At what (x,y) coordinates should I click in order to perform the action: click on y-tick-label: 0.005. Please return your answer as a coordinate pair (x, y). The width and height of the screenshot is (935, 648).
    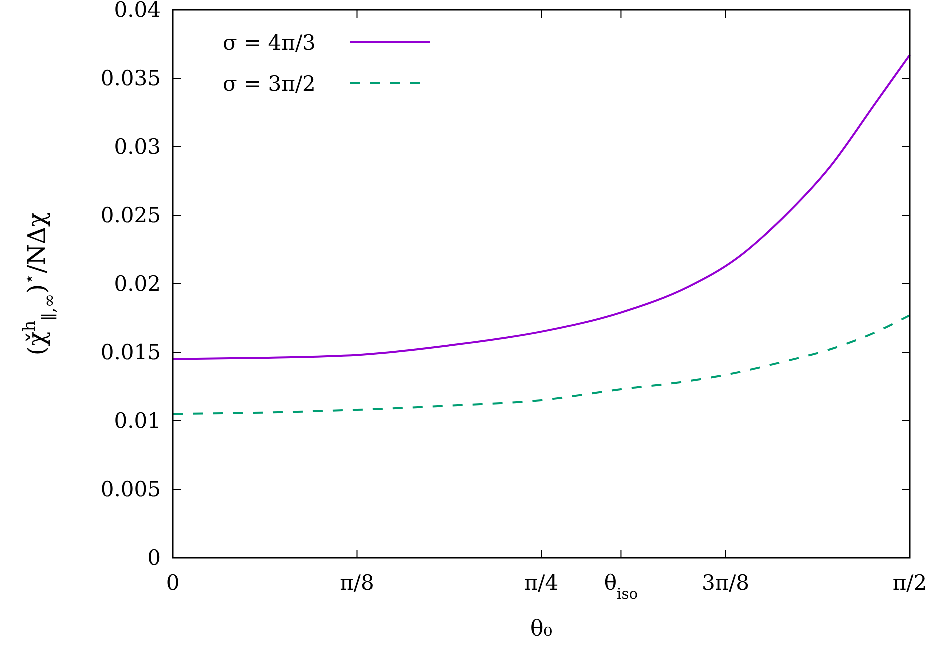
    Looking at the image, I should click on (130, 490).